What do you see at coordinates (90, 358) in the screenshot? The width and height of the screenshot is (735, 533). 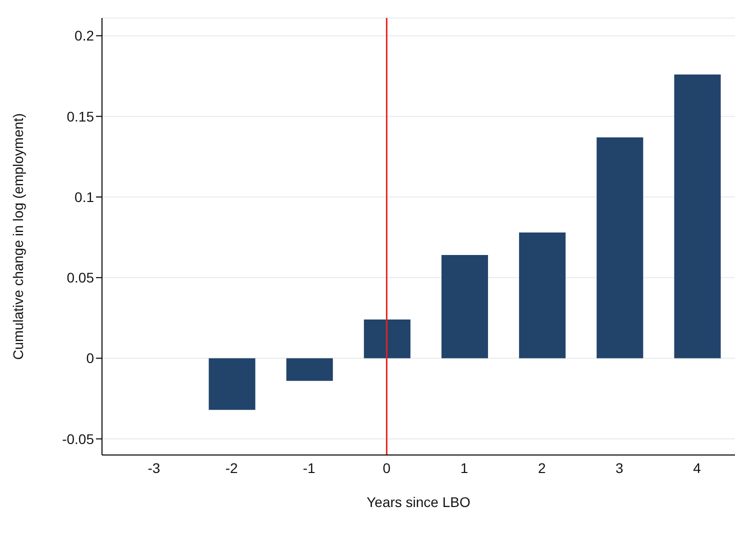 I see `y-tick-label: 0` at bounding box center [90, 358].